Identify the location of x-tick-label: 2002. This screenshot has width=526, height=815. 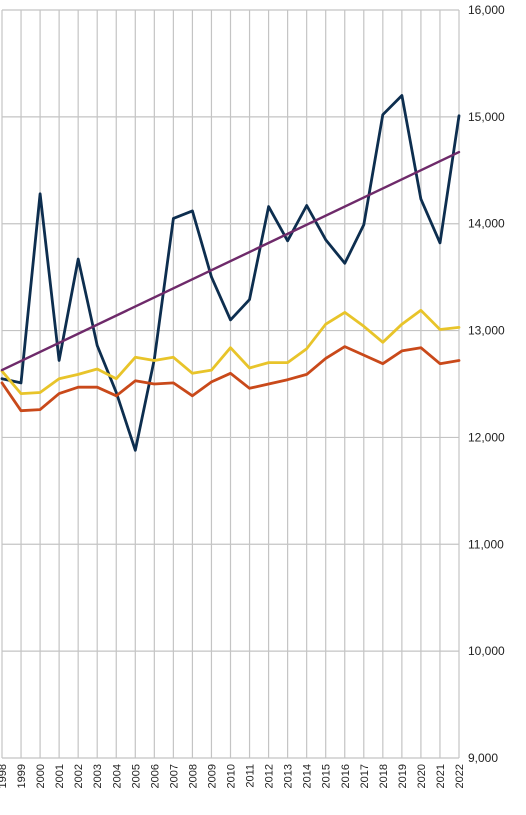
(79, 776).